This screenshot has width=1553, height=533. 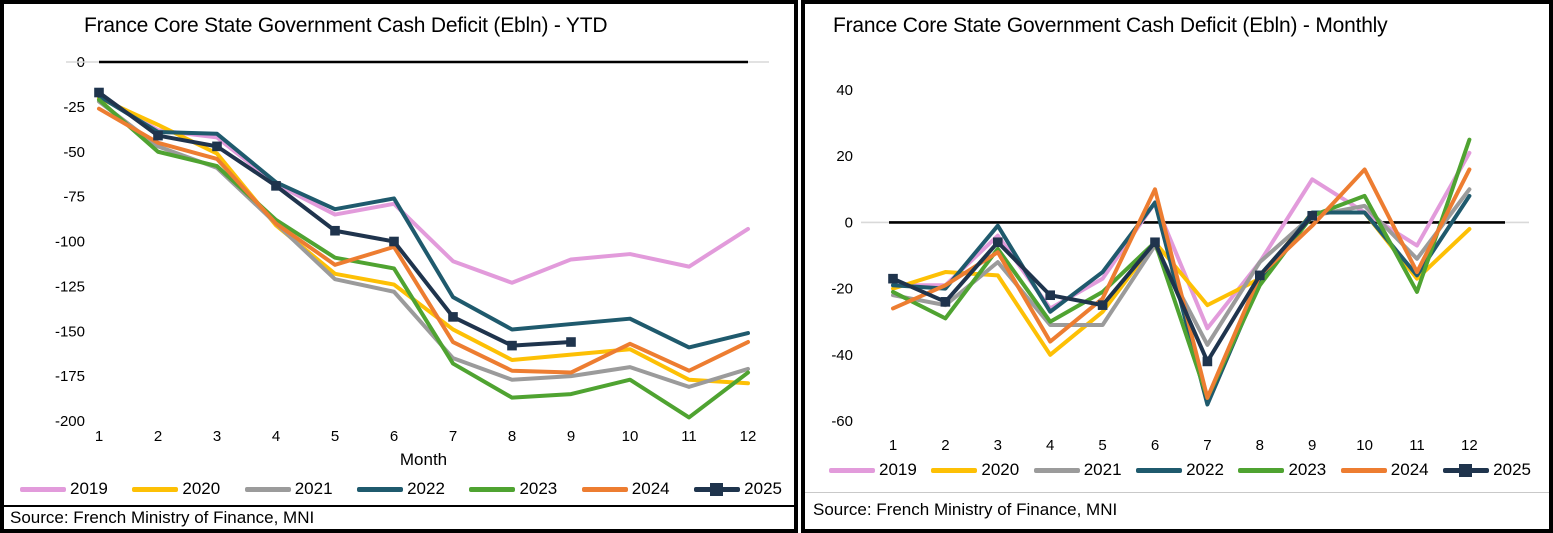 I want to click on y-tick-label: -40, so click(x=842, y=355).